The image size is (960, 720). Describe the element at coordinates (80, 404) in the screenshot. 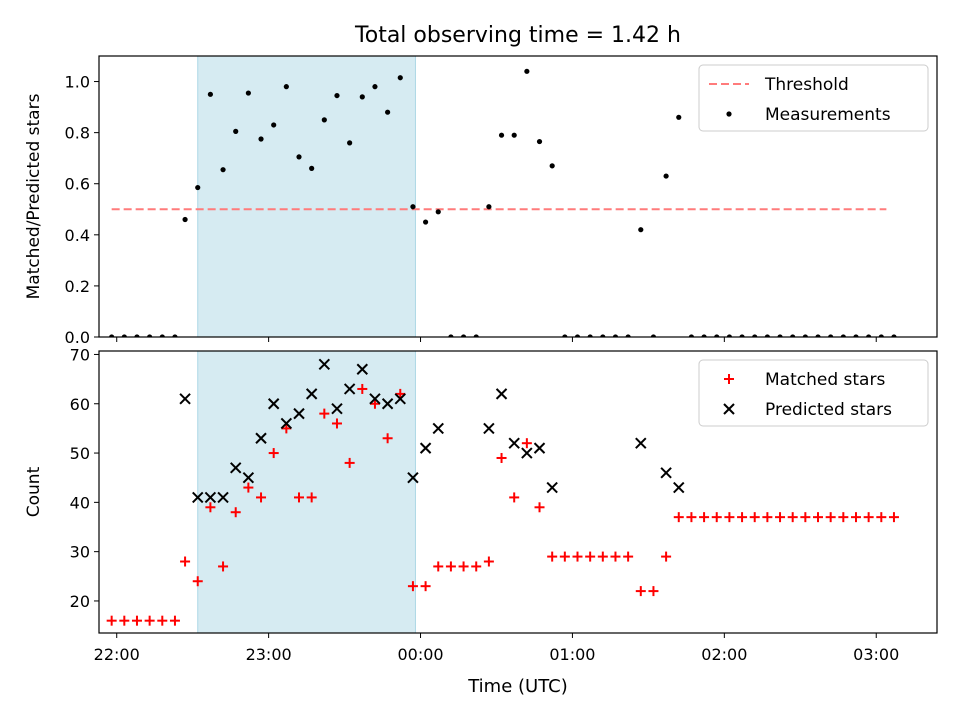

I see `y-tick-label: 60` at that location.